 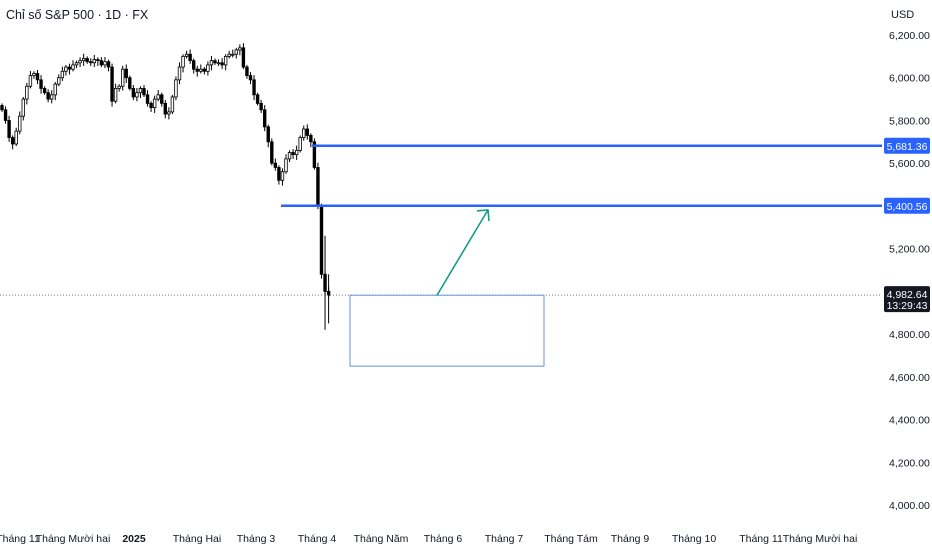 What do you see at coordinates (447, 330) in the screenshot?
I see `target-zone-box` at bounding box center [447, 330].